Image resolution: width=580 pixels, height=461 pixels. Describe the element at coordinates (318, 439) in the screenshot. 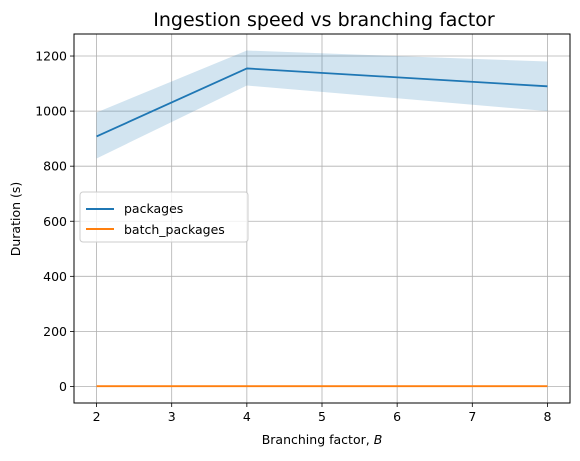

I see `x-axis-label-text: Branching factor,` at that location.